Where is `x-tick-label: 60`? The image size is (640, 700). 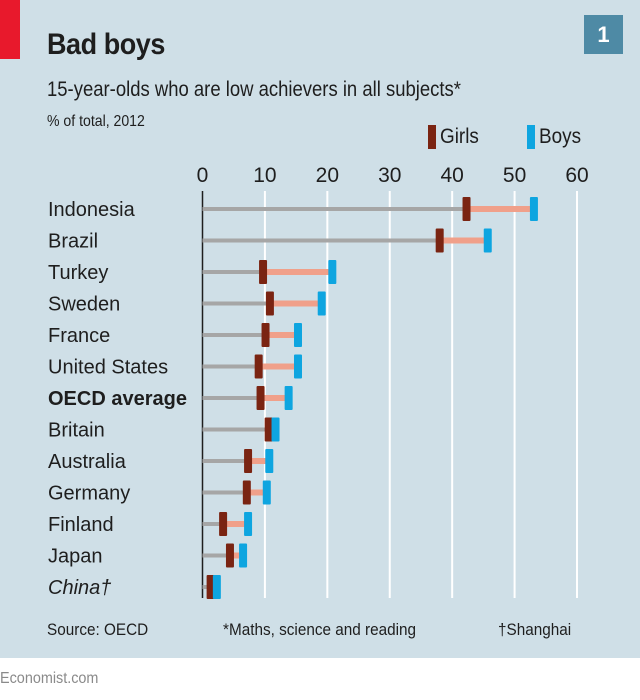 x-tick-label: 60 is located at coordinates (576, 175).